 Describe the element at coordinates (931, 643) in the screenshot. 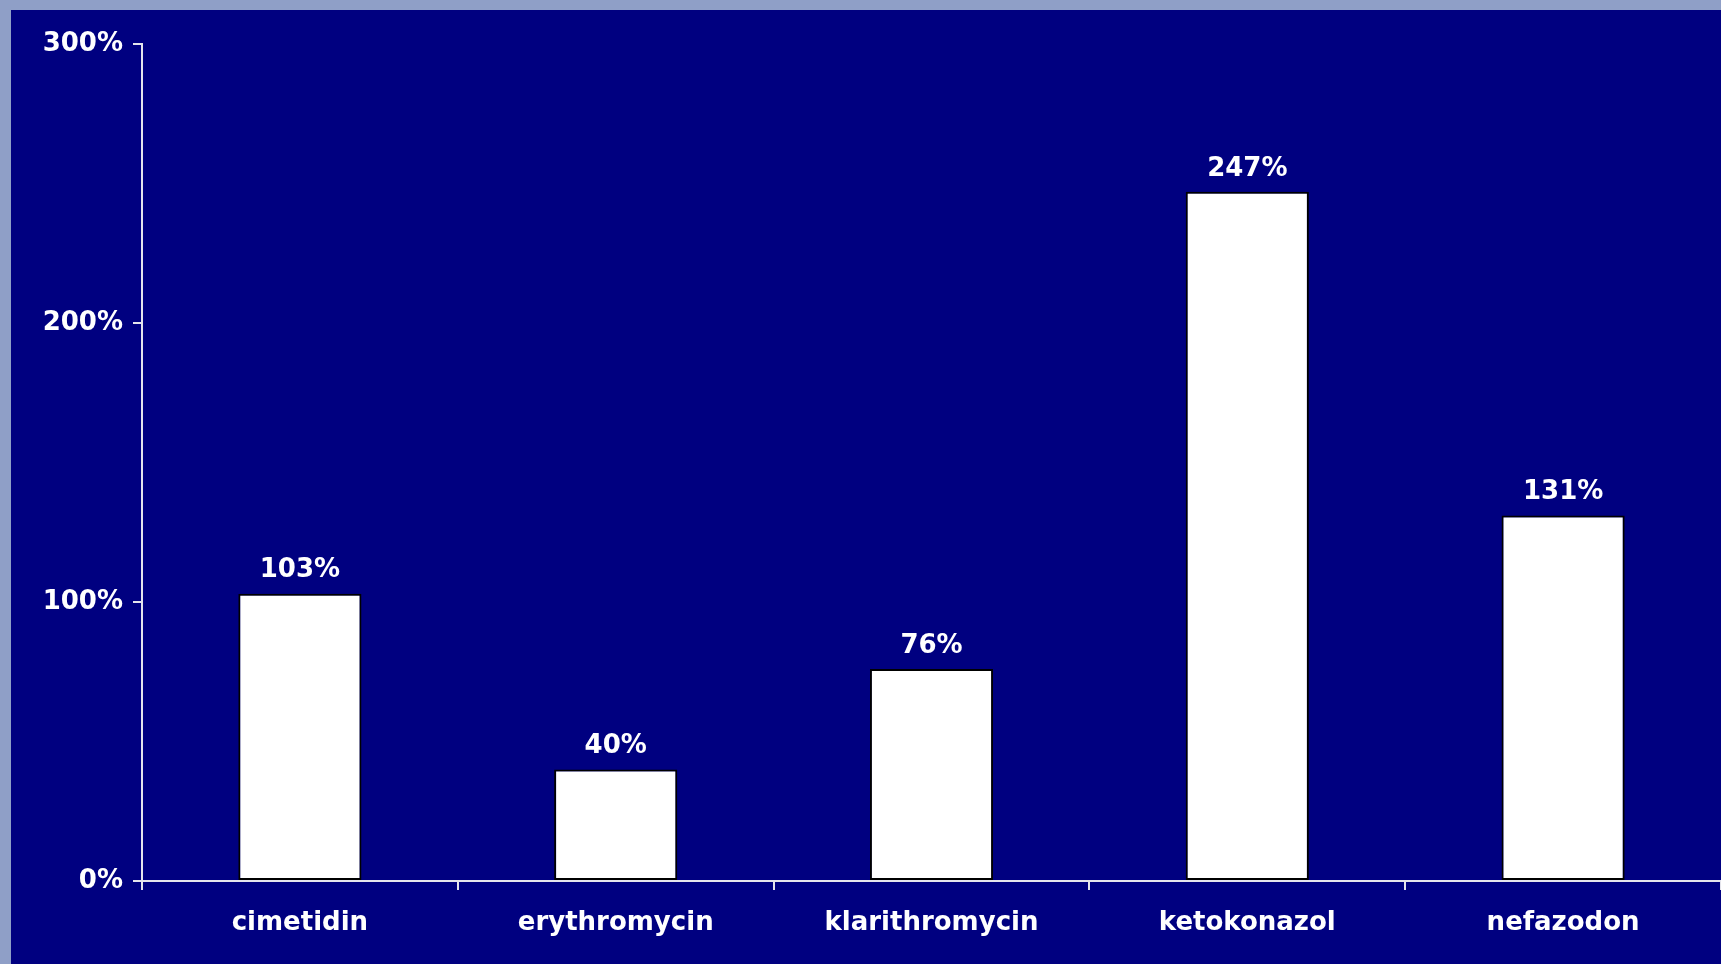

I see `data-label: 76%` at that location.